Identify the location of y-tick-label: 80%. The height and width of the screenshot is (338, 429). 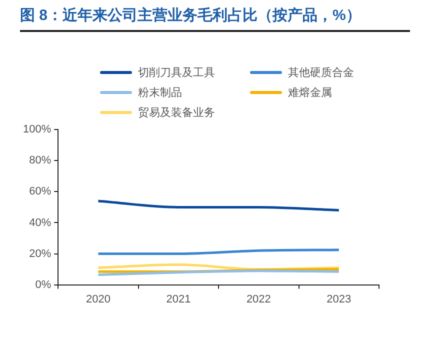
(40, 160).